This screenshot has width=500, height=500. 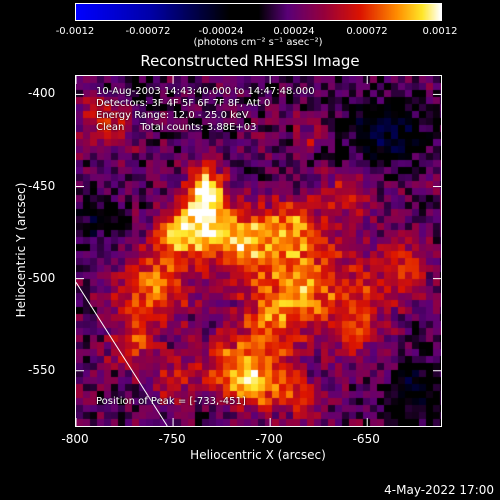 What do you see at coordinates (205, 91) in the screenshot?
I see `info-time: 10-Aug-2003 14:43:40.000 to 14:47:48.000` at bounding box center [205, 91].